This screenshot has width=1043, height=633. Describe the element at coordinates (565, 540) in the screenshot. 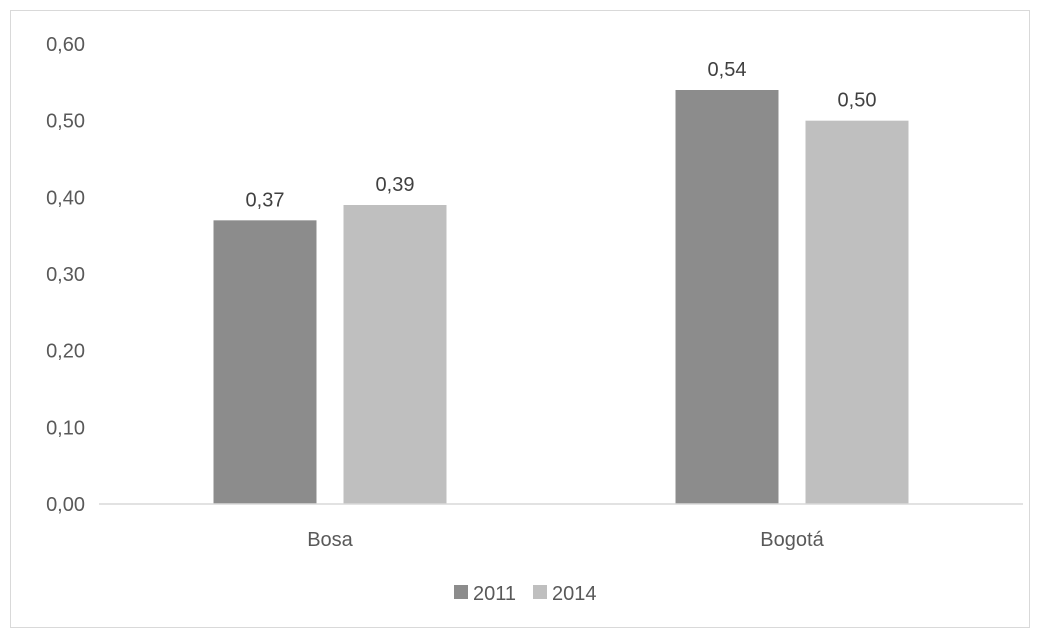

I see `x-axis-category-labels: Bosa Bogotá` at that location.